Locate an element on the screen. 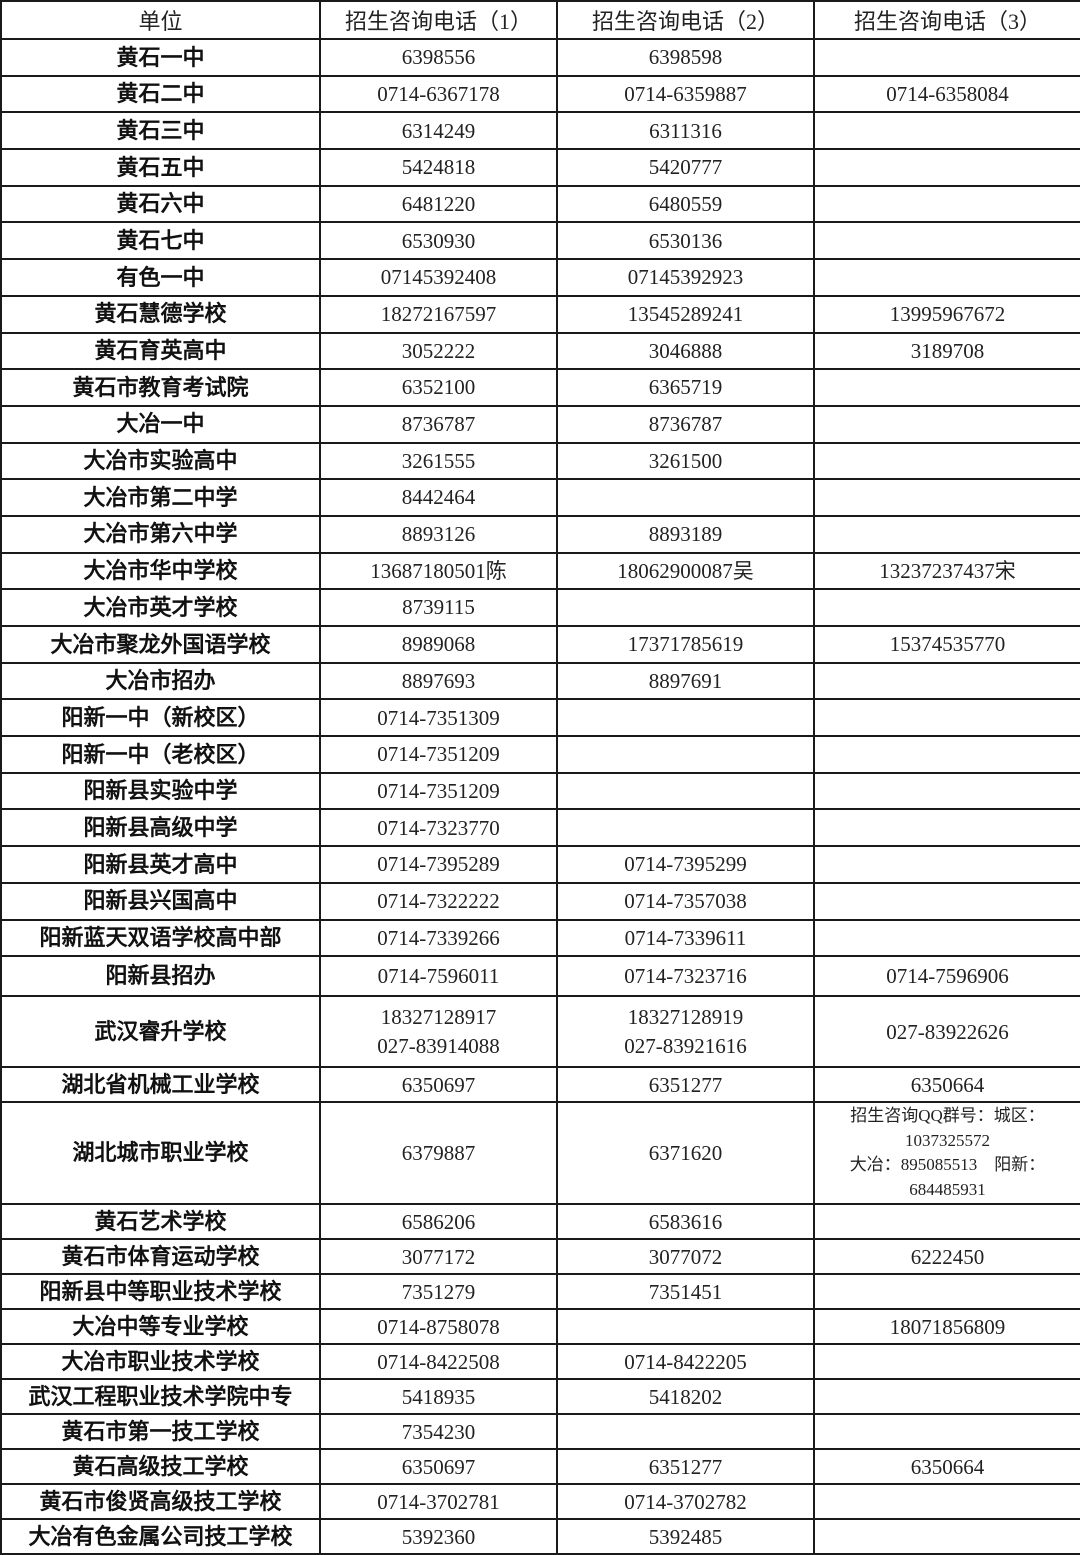  table-row: 大冶市聚龙外国语学校 8989068 17371785619 15374535770 is located at coordinates (540, 644).